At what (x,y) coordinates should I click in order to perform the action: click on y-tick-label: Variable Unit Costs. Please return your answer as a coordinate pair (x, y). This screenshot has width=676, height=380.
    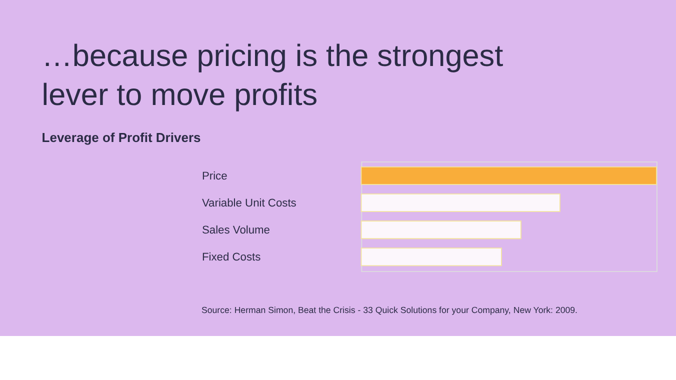
    Looking at the image, I should click on (249, 203).